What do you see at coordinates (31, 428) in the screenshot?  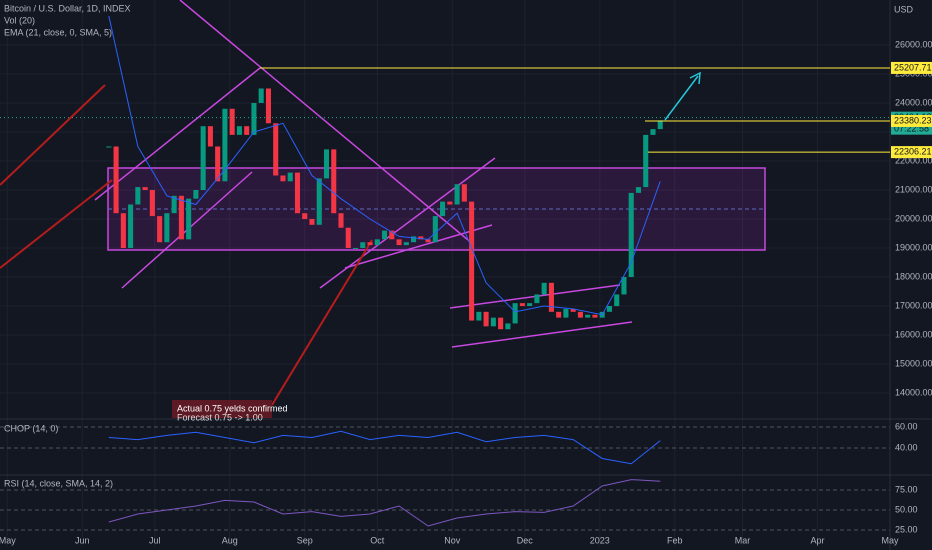 I see `panel-title: CHOP (14, 0)` at bounding box center [31, 428].